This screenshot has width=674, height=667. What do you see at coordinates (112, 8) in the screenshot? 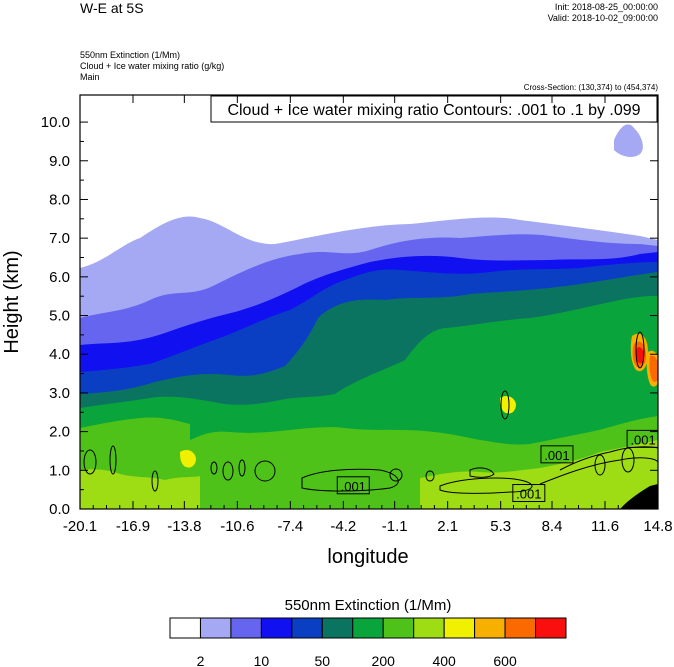
I see `plot-title: W-E at 5S` at bounding box center [112, 8].